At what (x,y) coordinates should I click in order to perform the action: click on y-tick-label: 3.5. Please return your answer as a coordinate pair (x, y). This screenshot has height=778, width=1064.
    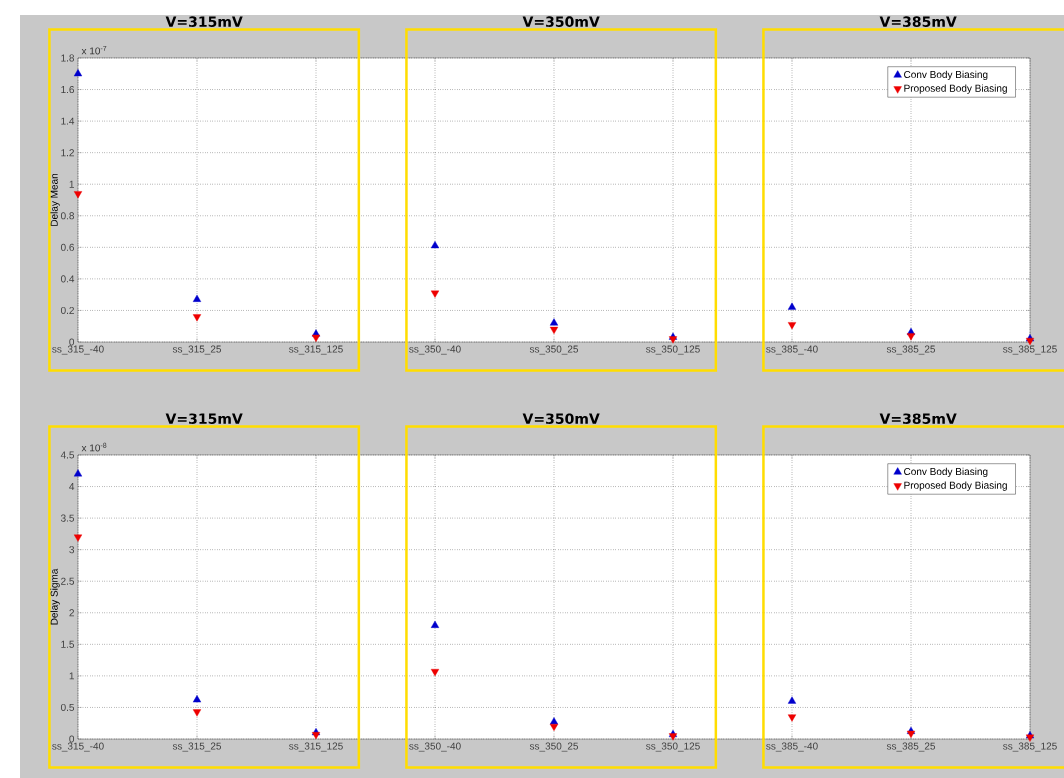
    Looking at the image, I should click on (67, 518).